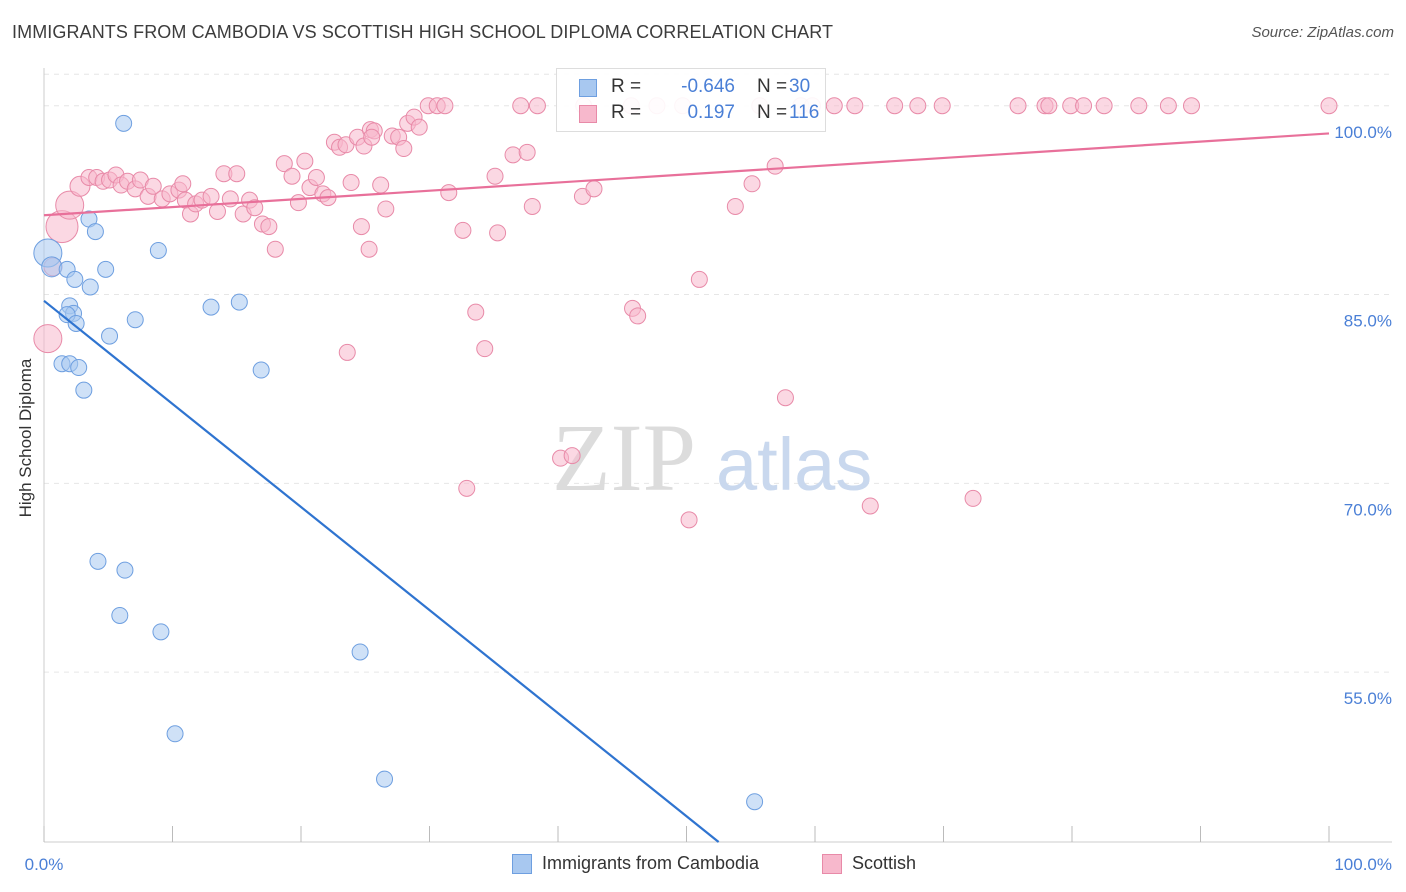 The height and width of the screenshot is (892, 1406). I want to click on stats-legend: R = -0.646 N = 30 R = 0.197 N = 116, so click(691, 100).